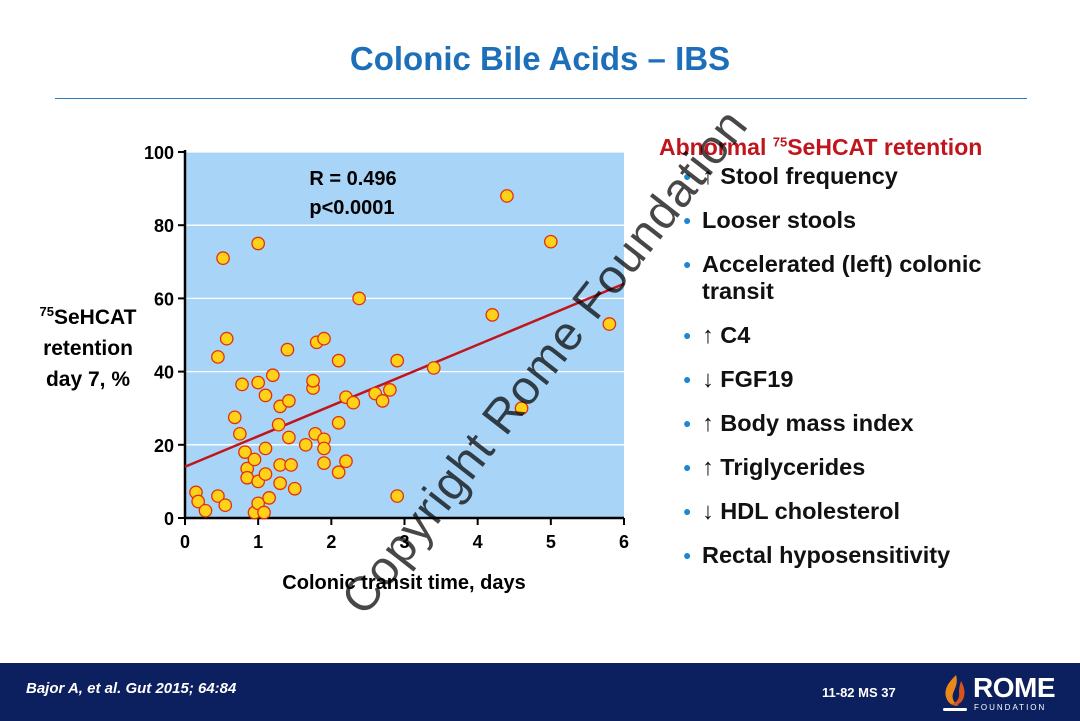 The width and height of the screenshot is (1080, 721). Describe the element at coordinates (258, 542) in the screenshot. I see `x-tick-label: 1` at that location.